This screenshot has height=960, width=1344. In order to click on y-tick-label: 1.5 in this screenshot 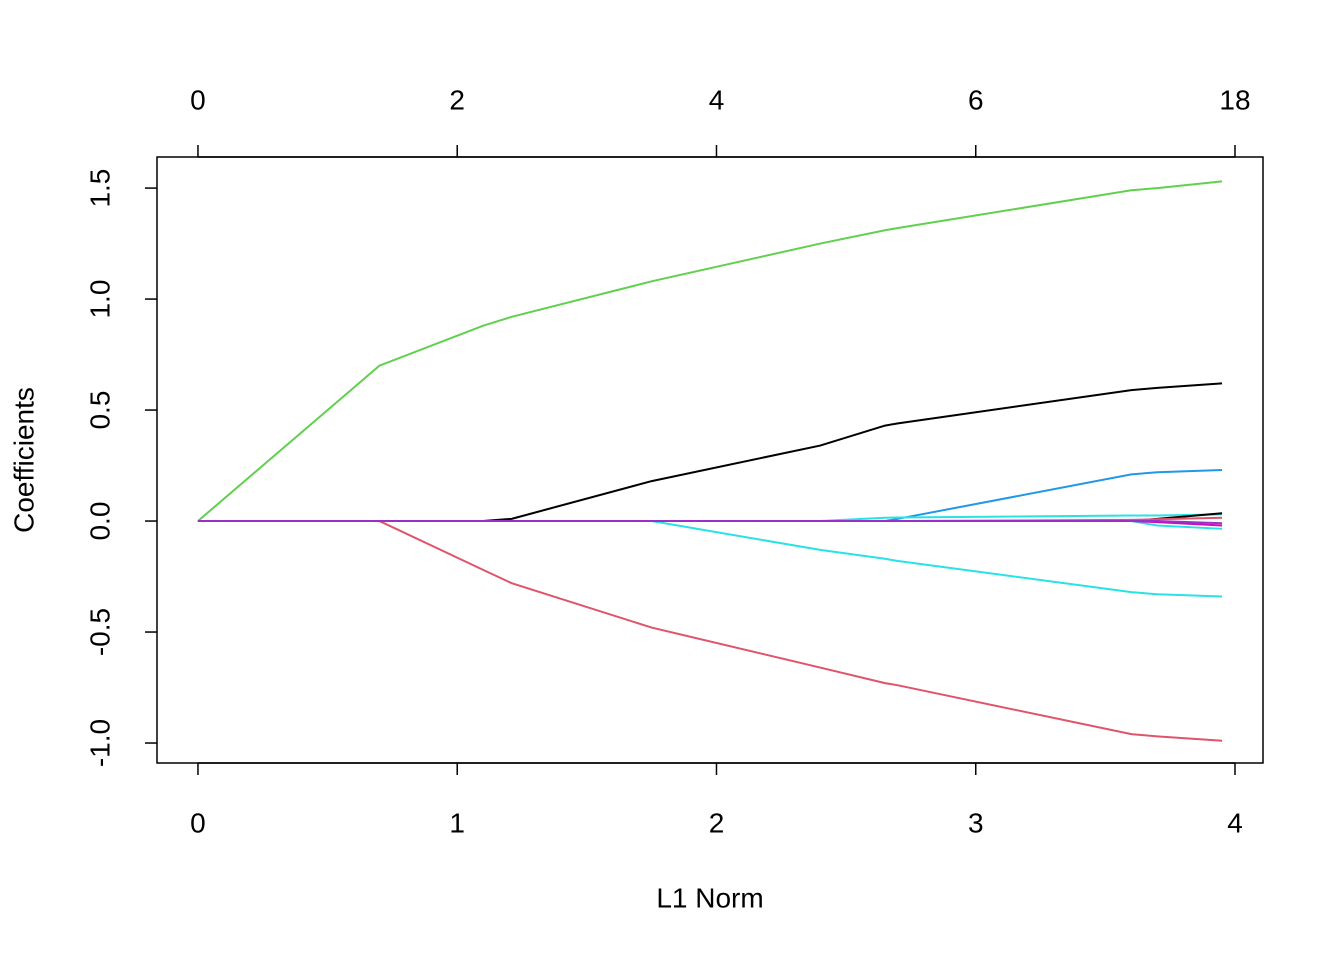, I will do `click(99, 188)`.